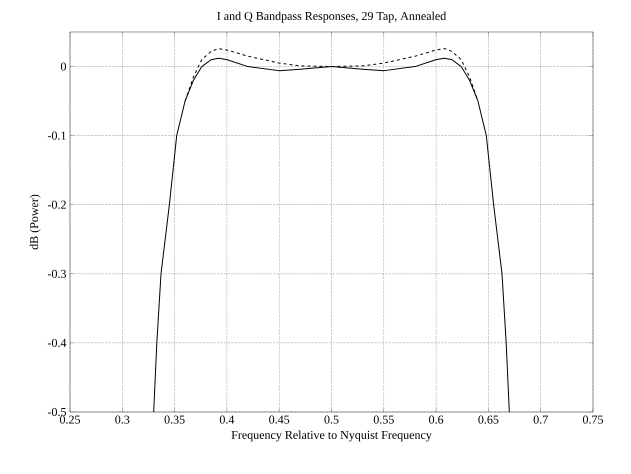  I want to click on x-axis-title: Frequency Relative to Nyquist Frequency, so click(332, 436).